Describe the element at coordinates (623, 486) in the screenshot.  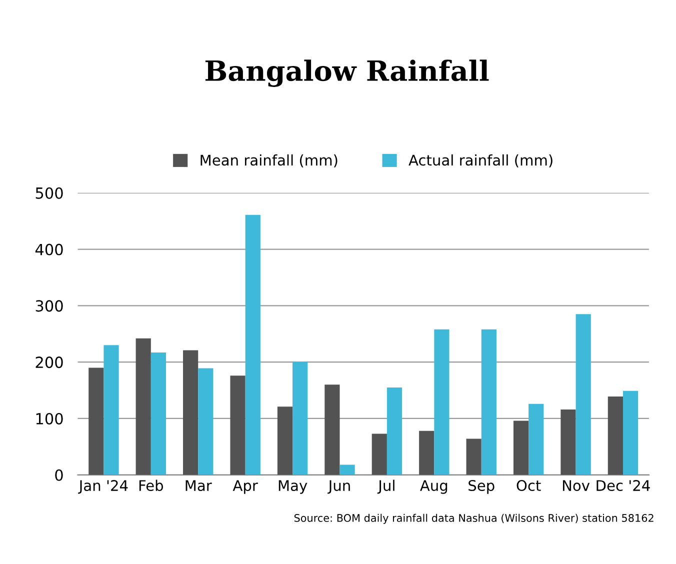
I see `x-tick-label: Dec '24` at that location.